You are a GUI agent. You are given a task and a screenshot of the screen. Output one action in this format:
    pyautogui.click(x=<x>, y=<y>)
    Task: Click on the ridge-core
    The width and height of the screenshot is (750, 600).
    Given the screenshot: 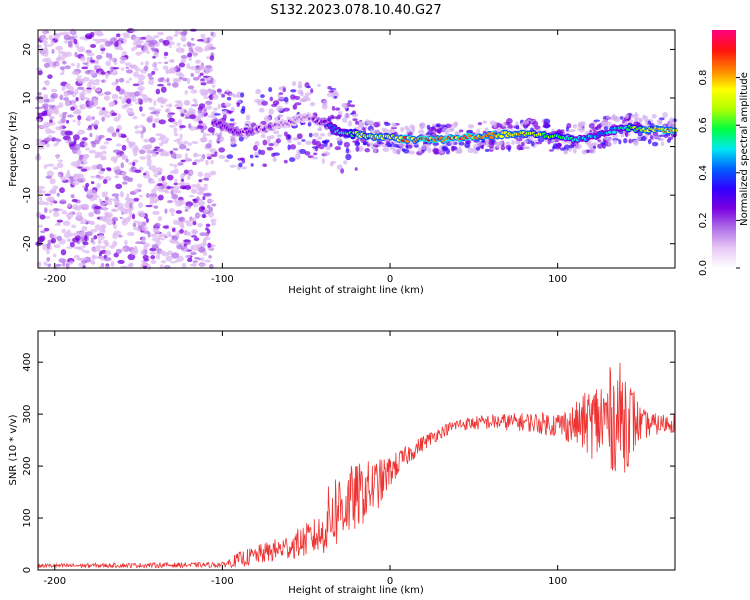 What is the action you would take?
    pyautogui.click(x=614, y=132)
    